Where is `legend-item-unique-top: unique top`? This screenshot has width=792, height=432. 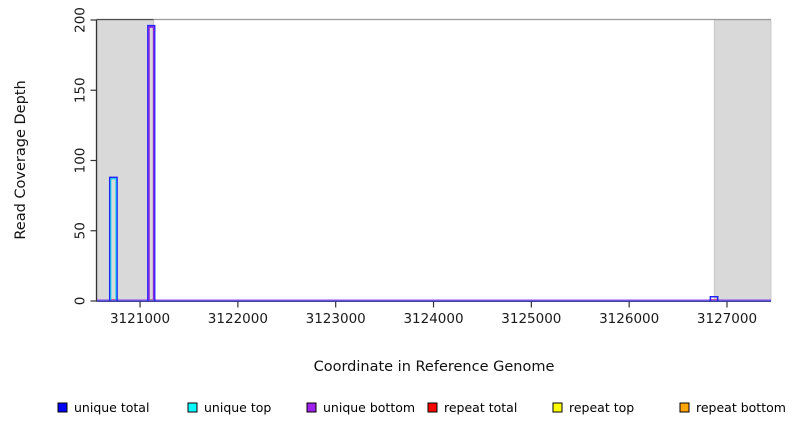 legend-item-unique-top: unique top is located at coordinates (229, 407).